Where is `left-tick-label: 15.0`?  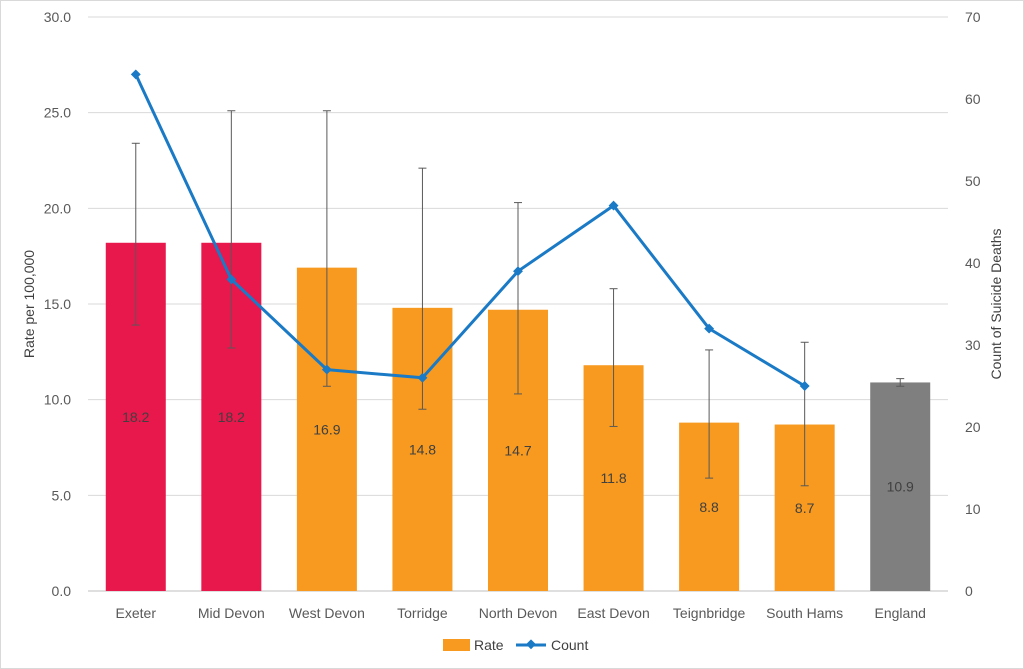
left-tick-label: 15.0 is located at coordinates (57, 304).